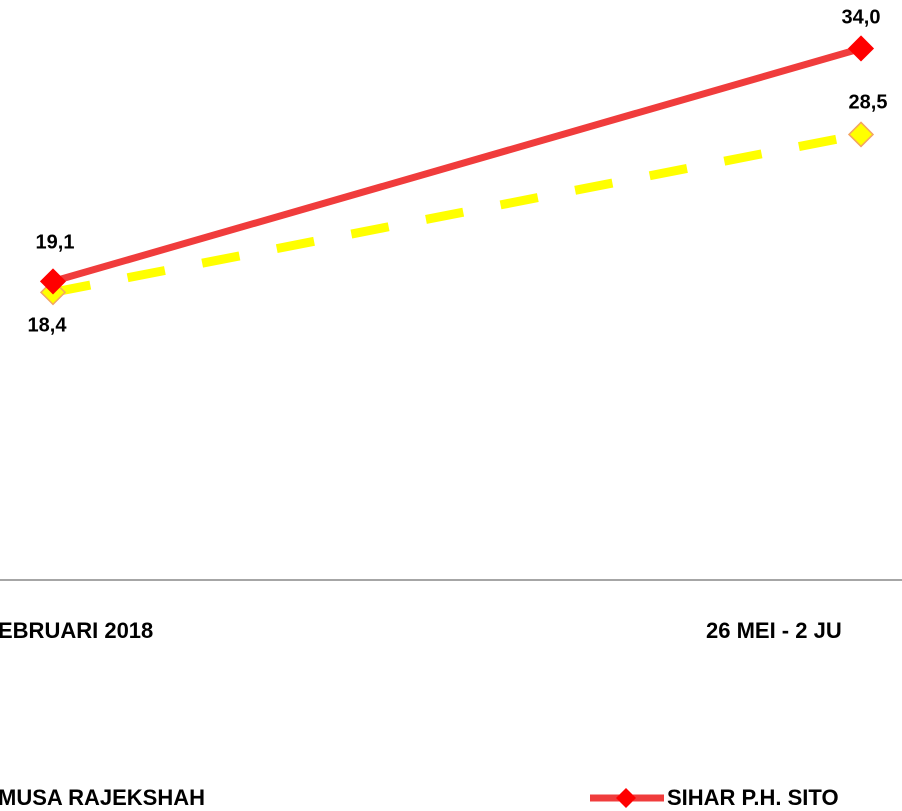  Describe the element at coordinates (55, 242) in the screenshot. I see `data-label: 19,1` at that location.